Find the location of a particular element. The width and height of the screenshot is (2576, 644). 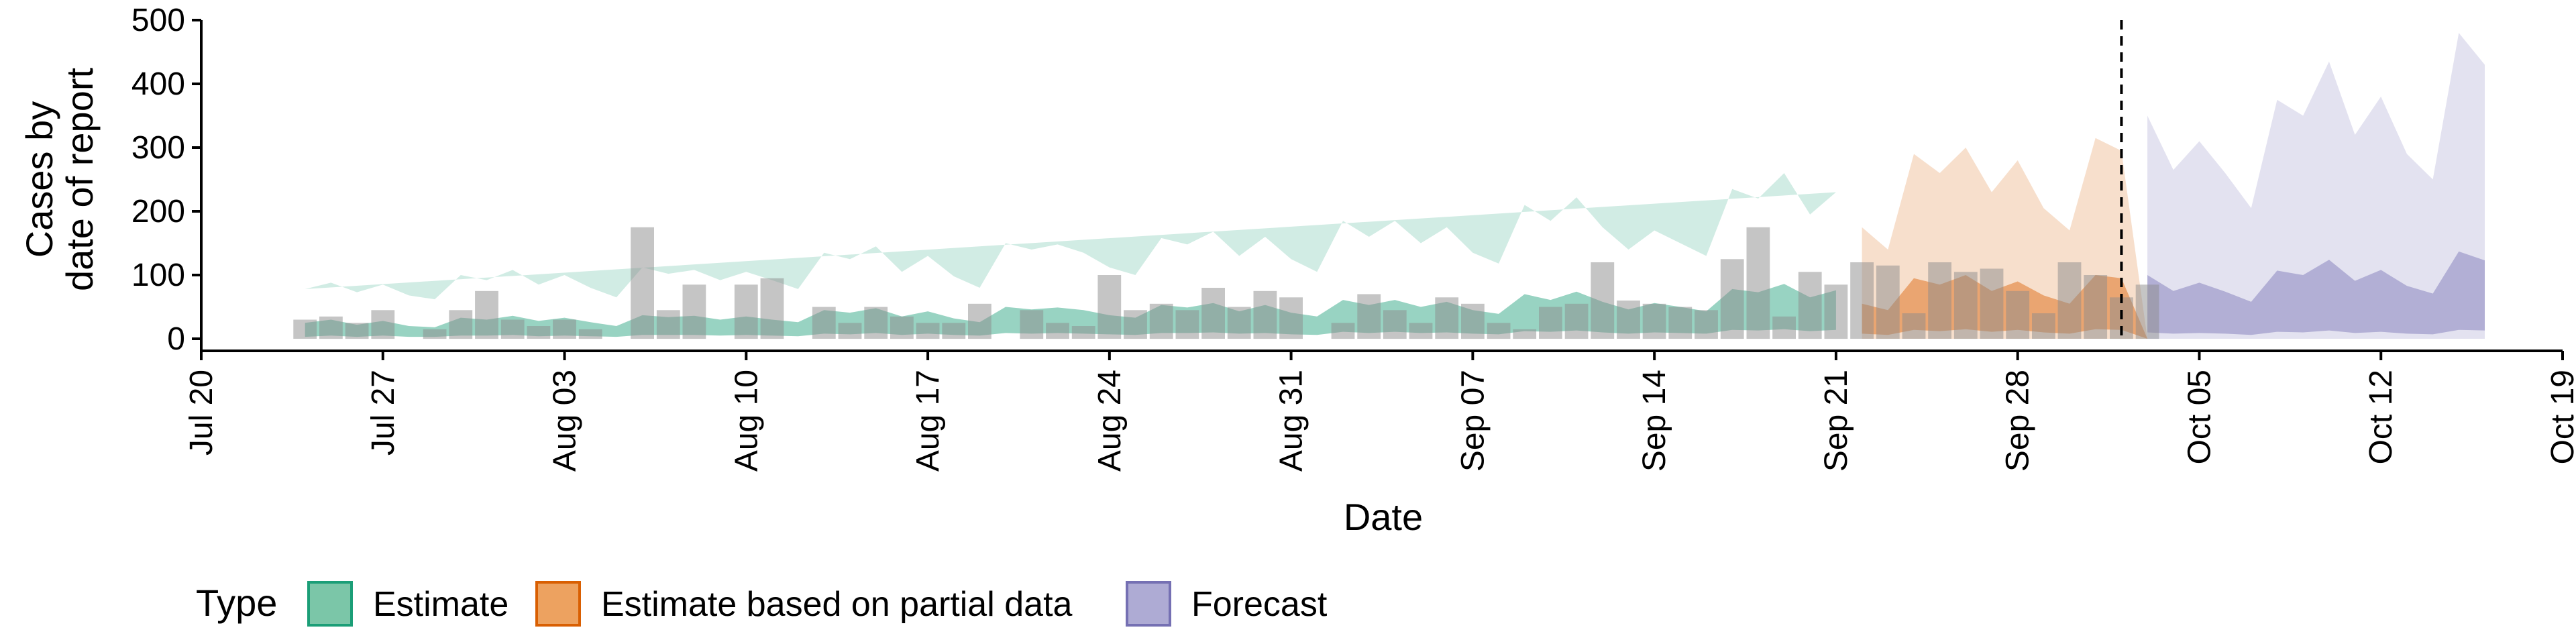

y-axis-title-line: date of report is located at coordinates (79, 180).